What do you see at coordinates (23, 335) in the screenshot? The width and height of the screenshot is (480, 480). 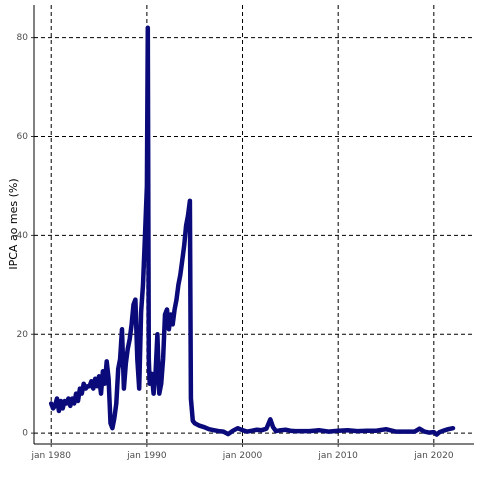 I see `y-tick-label: 20` at bounding box center [23, 335].